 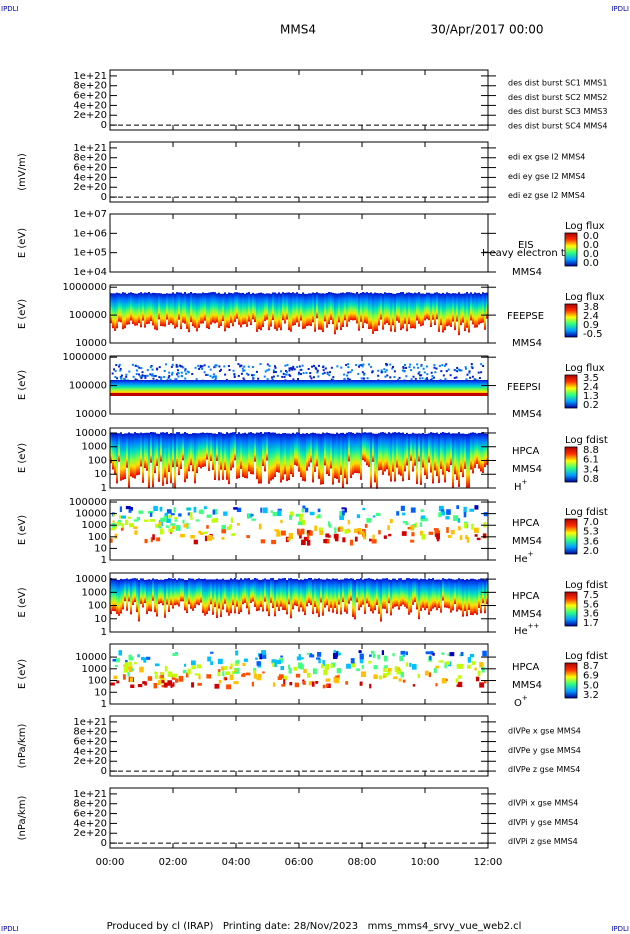 I want to click on colorbar-tick-label: 0.0, so click(x=591, y=254).